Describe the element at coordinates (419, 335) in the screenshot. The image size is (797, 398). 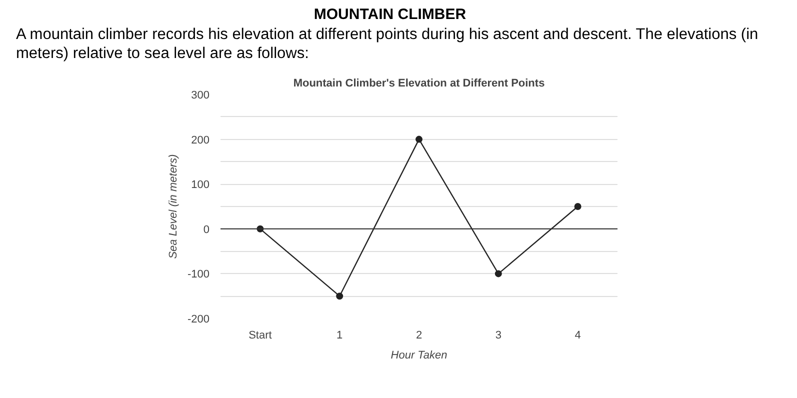
I see `x-tick-label: 2` at that location.